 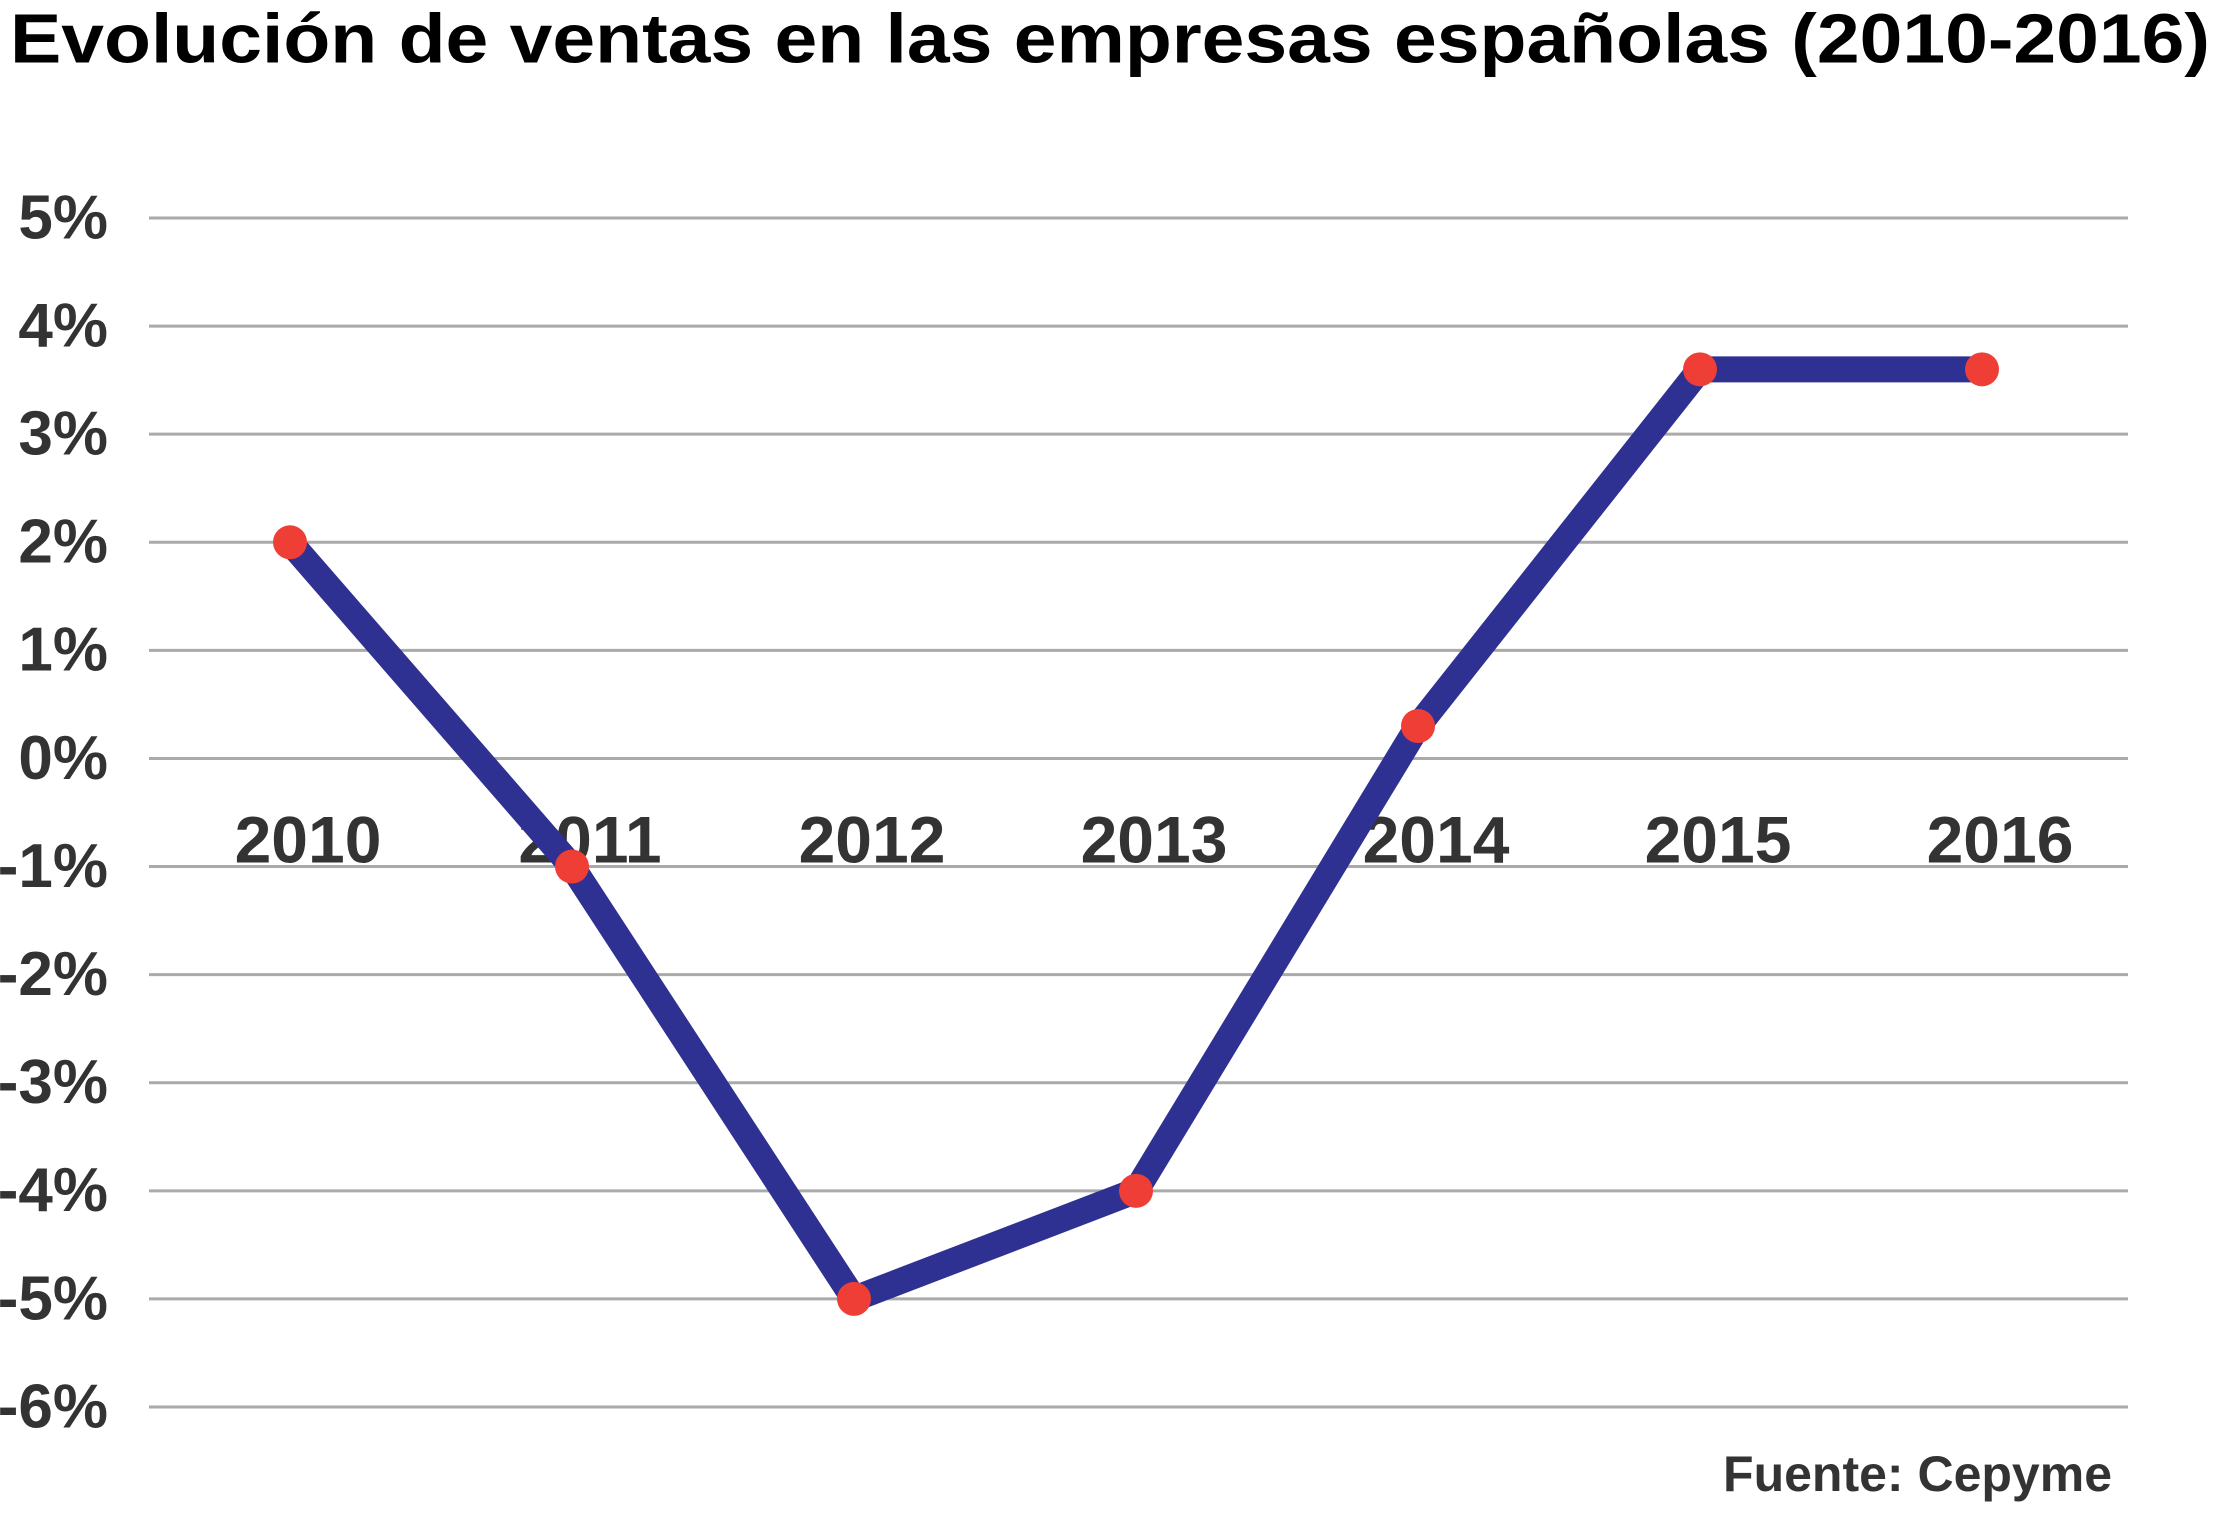 I want to click on y-tick-label: 1%, so click(x=63, y=650).